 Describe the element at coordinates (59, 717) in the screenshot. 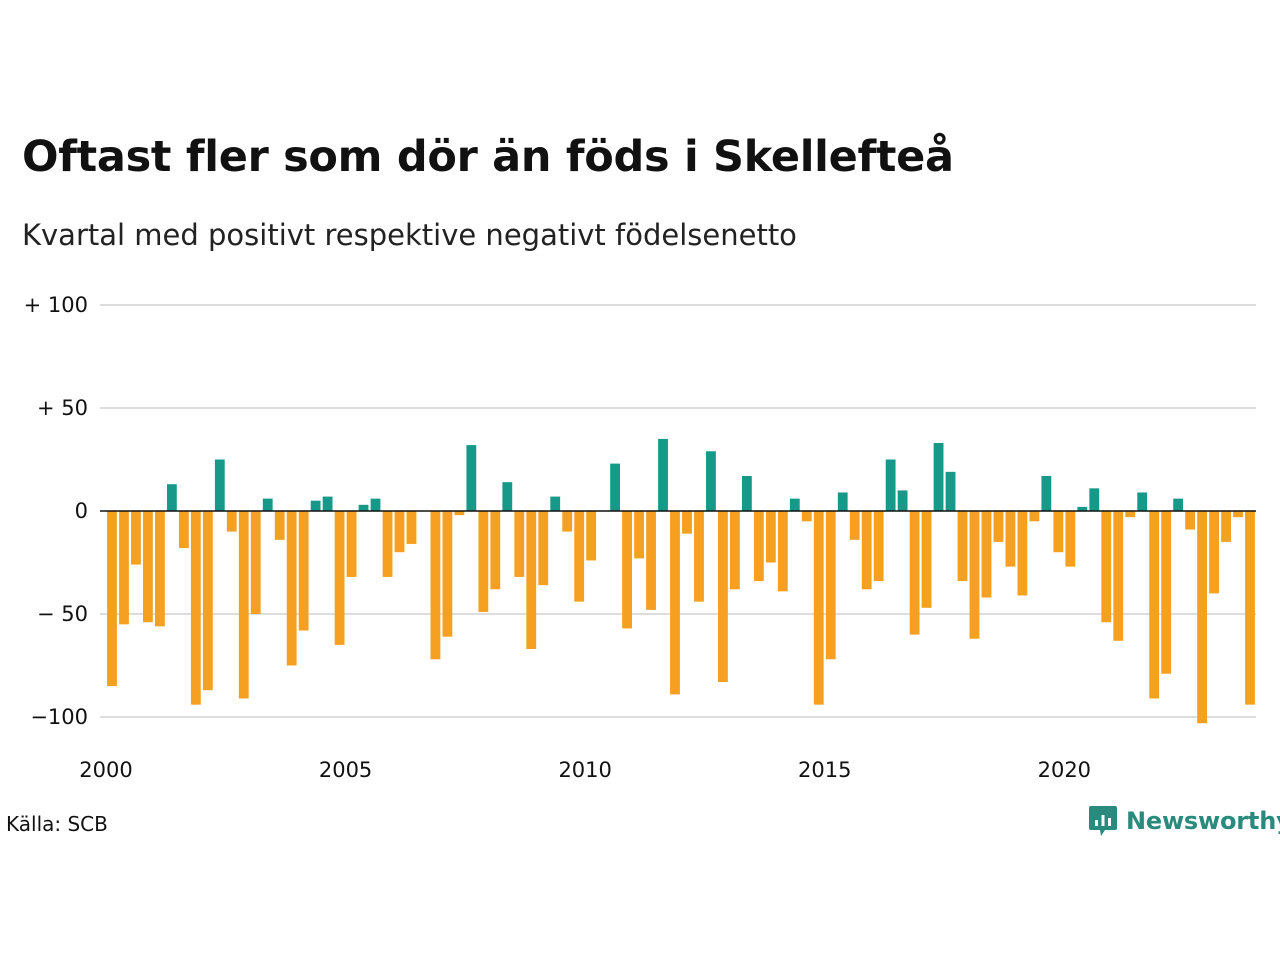

I see `y-tick-label: −100` at that location.